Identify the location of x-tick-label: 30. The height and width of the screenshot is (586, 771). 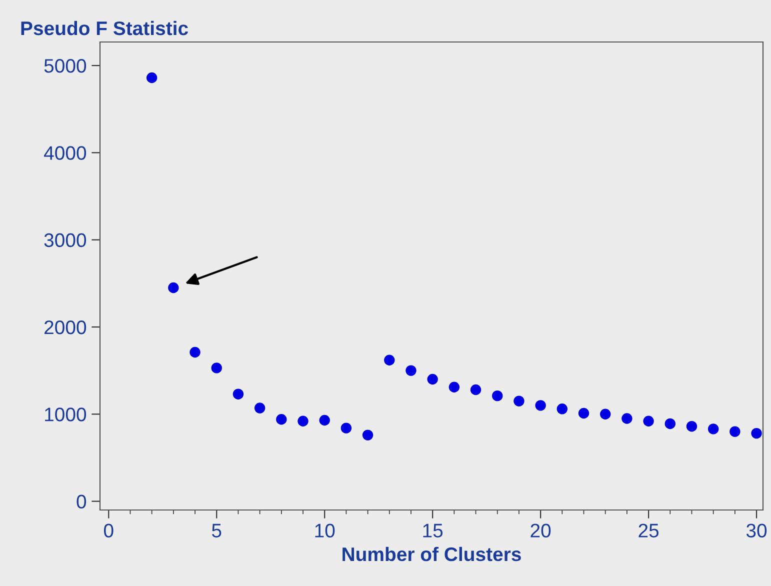
(756, 531).